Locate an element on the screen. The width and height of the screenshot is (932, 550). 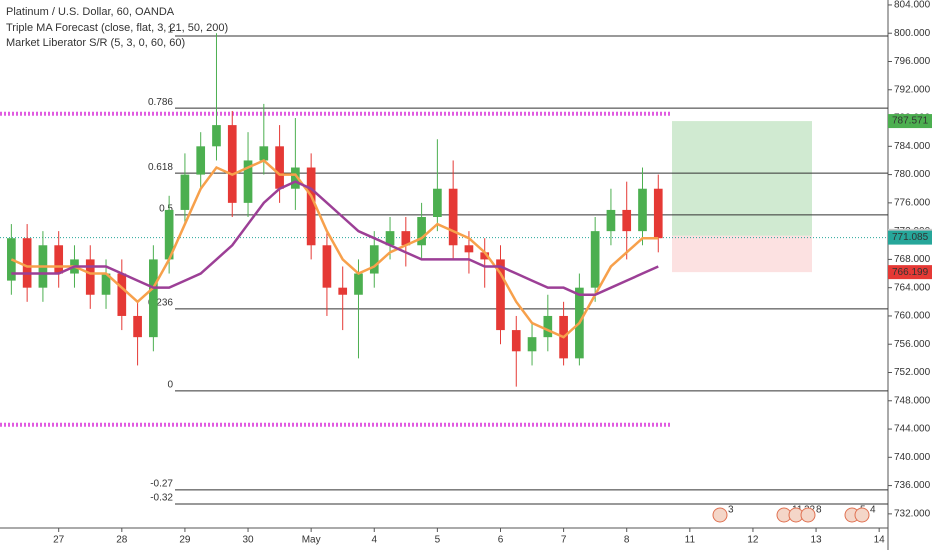
y-tick-label: 760.000 is located at coordinates (912, 316).